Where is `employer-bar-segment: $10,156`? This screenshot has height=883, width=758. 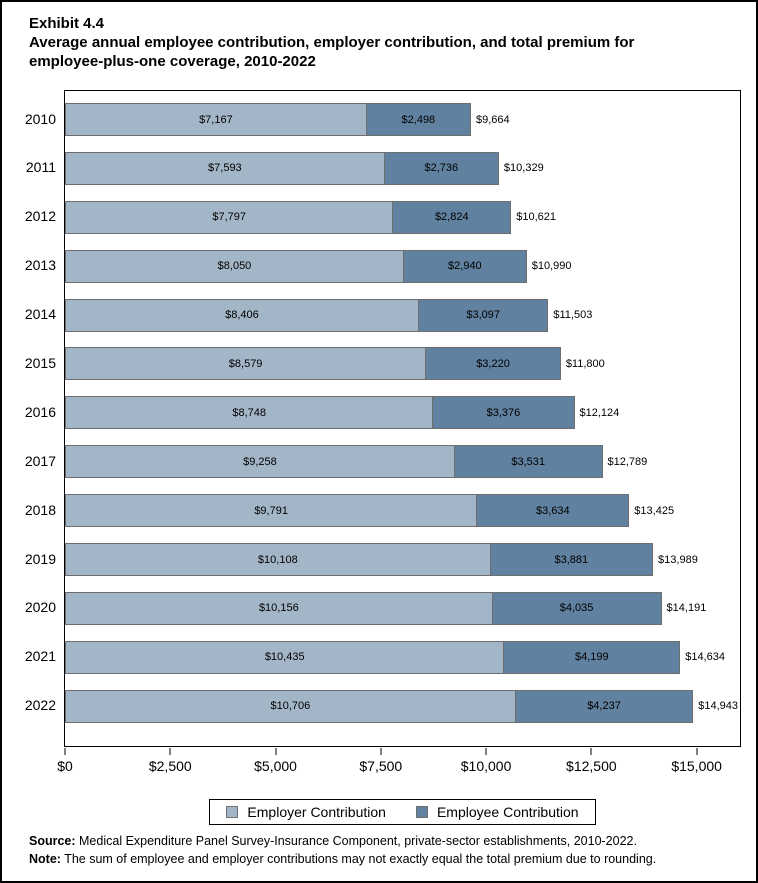
employer-bar-segment: $10,156 is located at coordinates (279, 608).